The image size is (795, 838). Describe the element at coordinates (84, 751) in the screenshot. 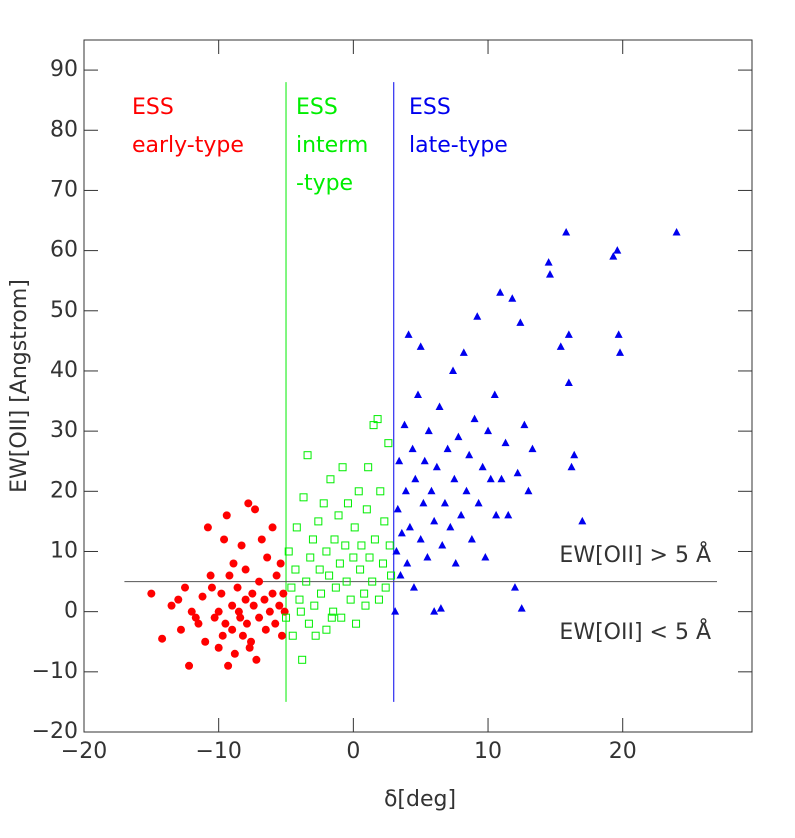

I see `x-tick-label: −20` at that location.